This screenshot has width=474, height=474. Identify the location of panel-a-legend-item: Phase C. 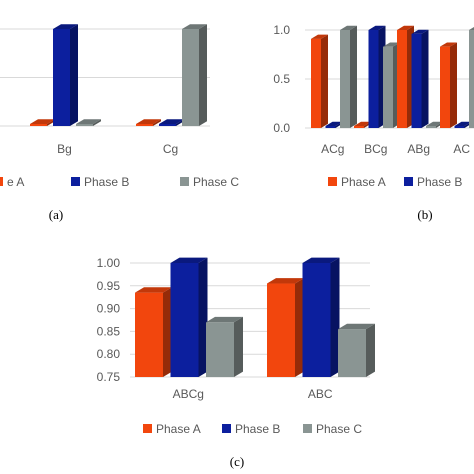
(209, 182).